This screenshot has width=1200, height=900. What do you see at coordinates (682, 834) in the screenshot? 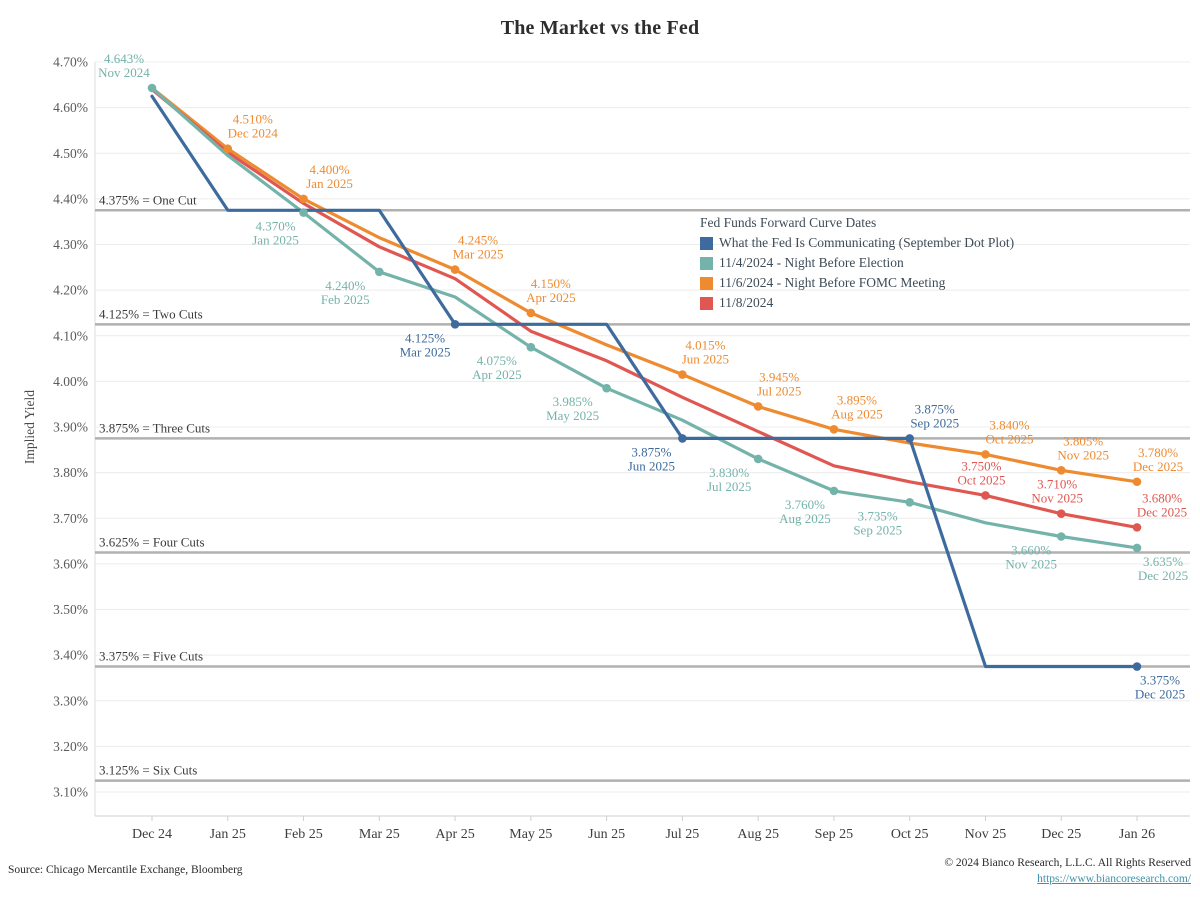
I see `x-tick-label: Jul 25` at bounding box center [682, 834].